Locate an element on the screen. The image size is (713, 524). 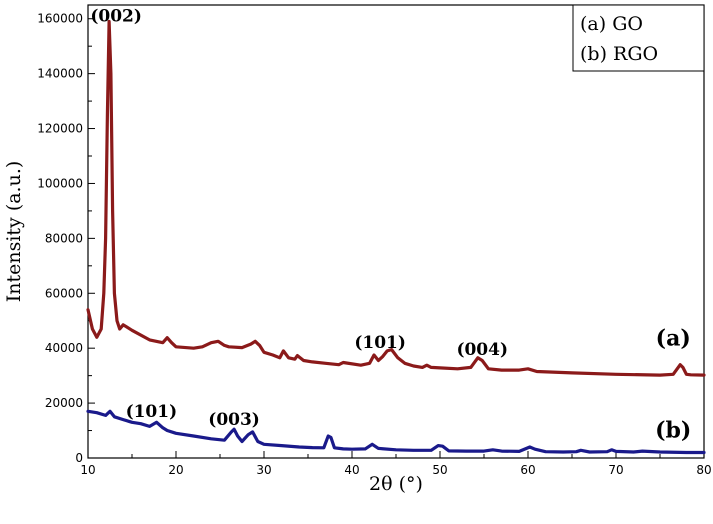
legend: (a) GO (b) RGO is located at coordinates (638, 38).